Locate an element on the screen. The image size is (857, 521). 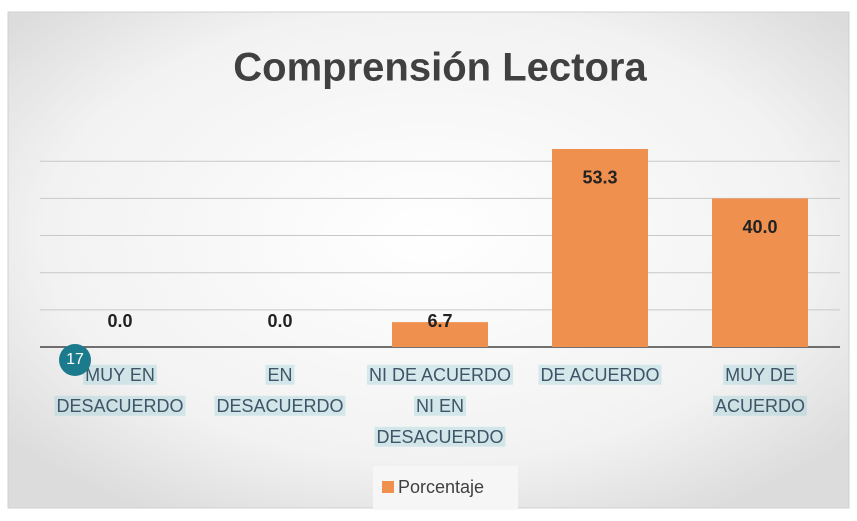
x-tick-label: EN is located at coordinates (279, 375).